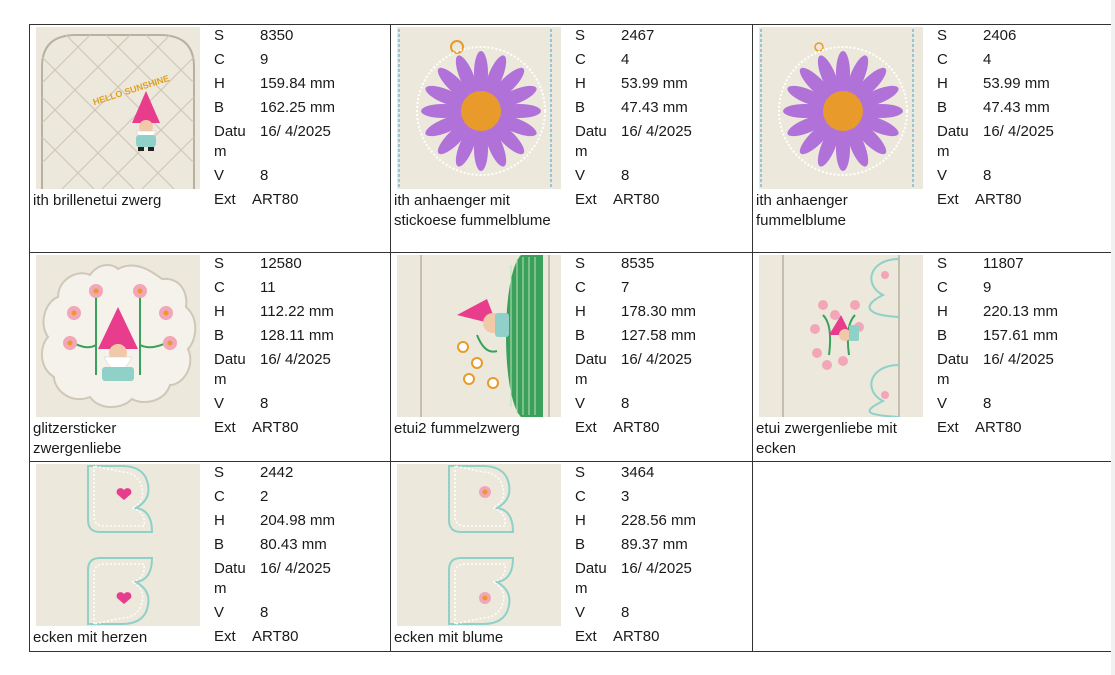 The height and width of the screenshot is (675, 1115). I want to click on colors-value: 11, so click(268, 287).